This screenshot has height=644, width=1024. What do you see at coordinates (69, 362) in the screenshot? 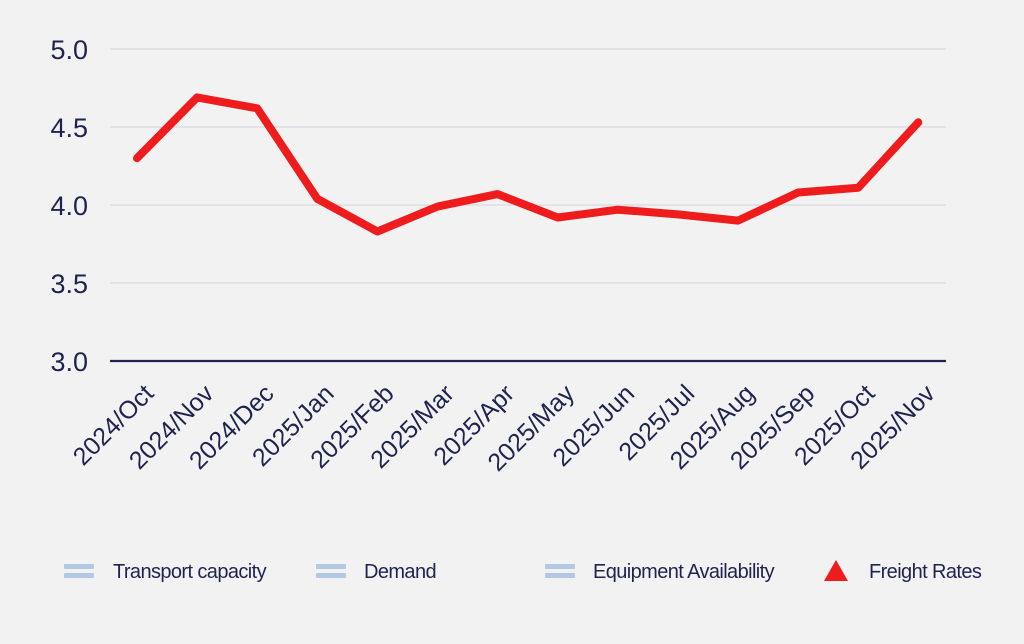
I see `y-tick-label: 3.0` at bounding box center [69, 362].